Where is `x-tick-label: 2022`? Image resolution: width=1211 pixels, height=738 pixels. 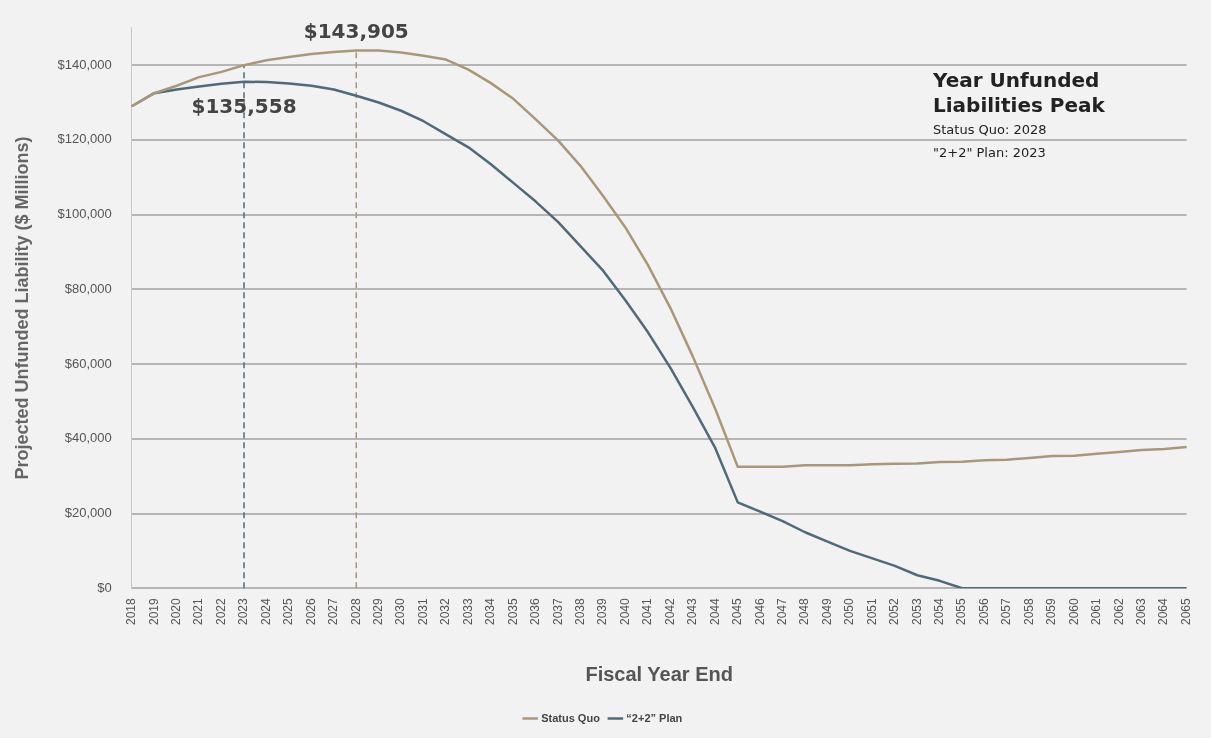
x-tick-label: 2022 is located at coordinates (220, 611).